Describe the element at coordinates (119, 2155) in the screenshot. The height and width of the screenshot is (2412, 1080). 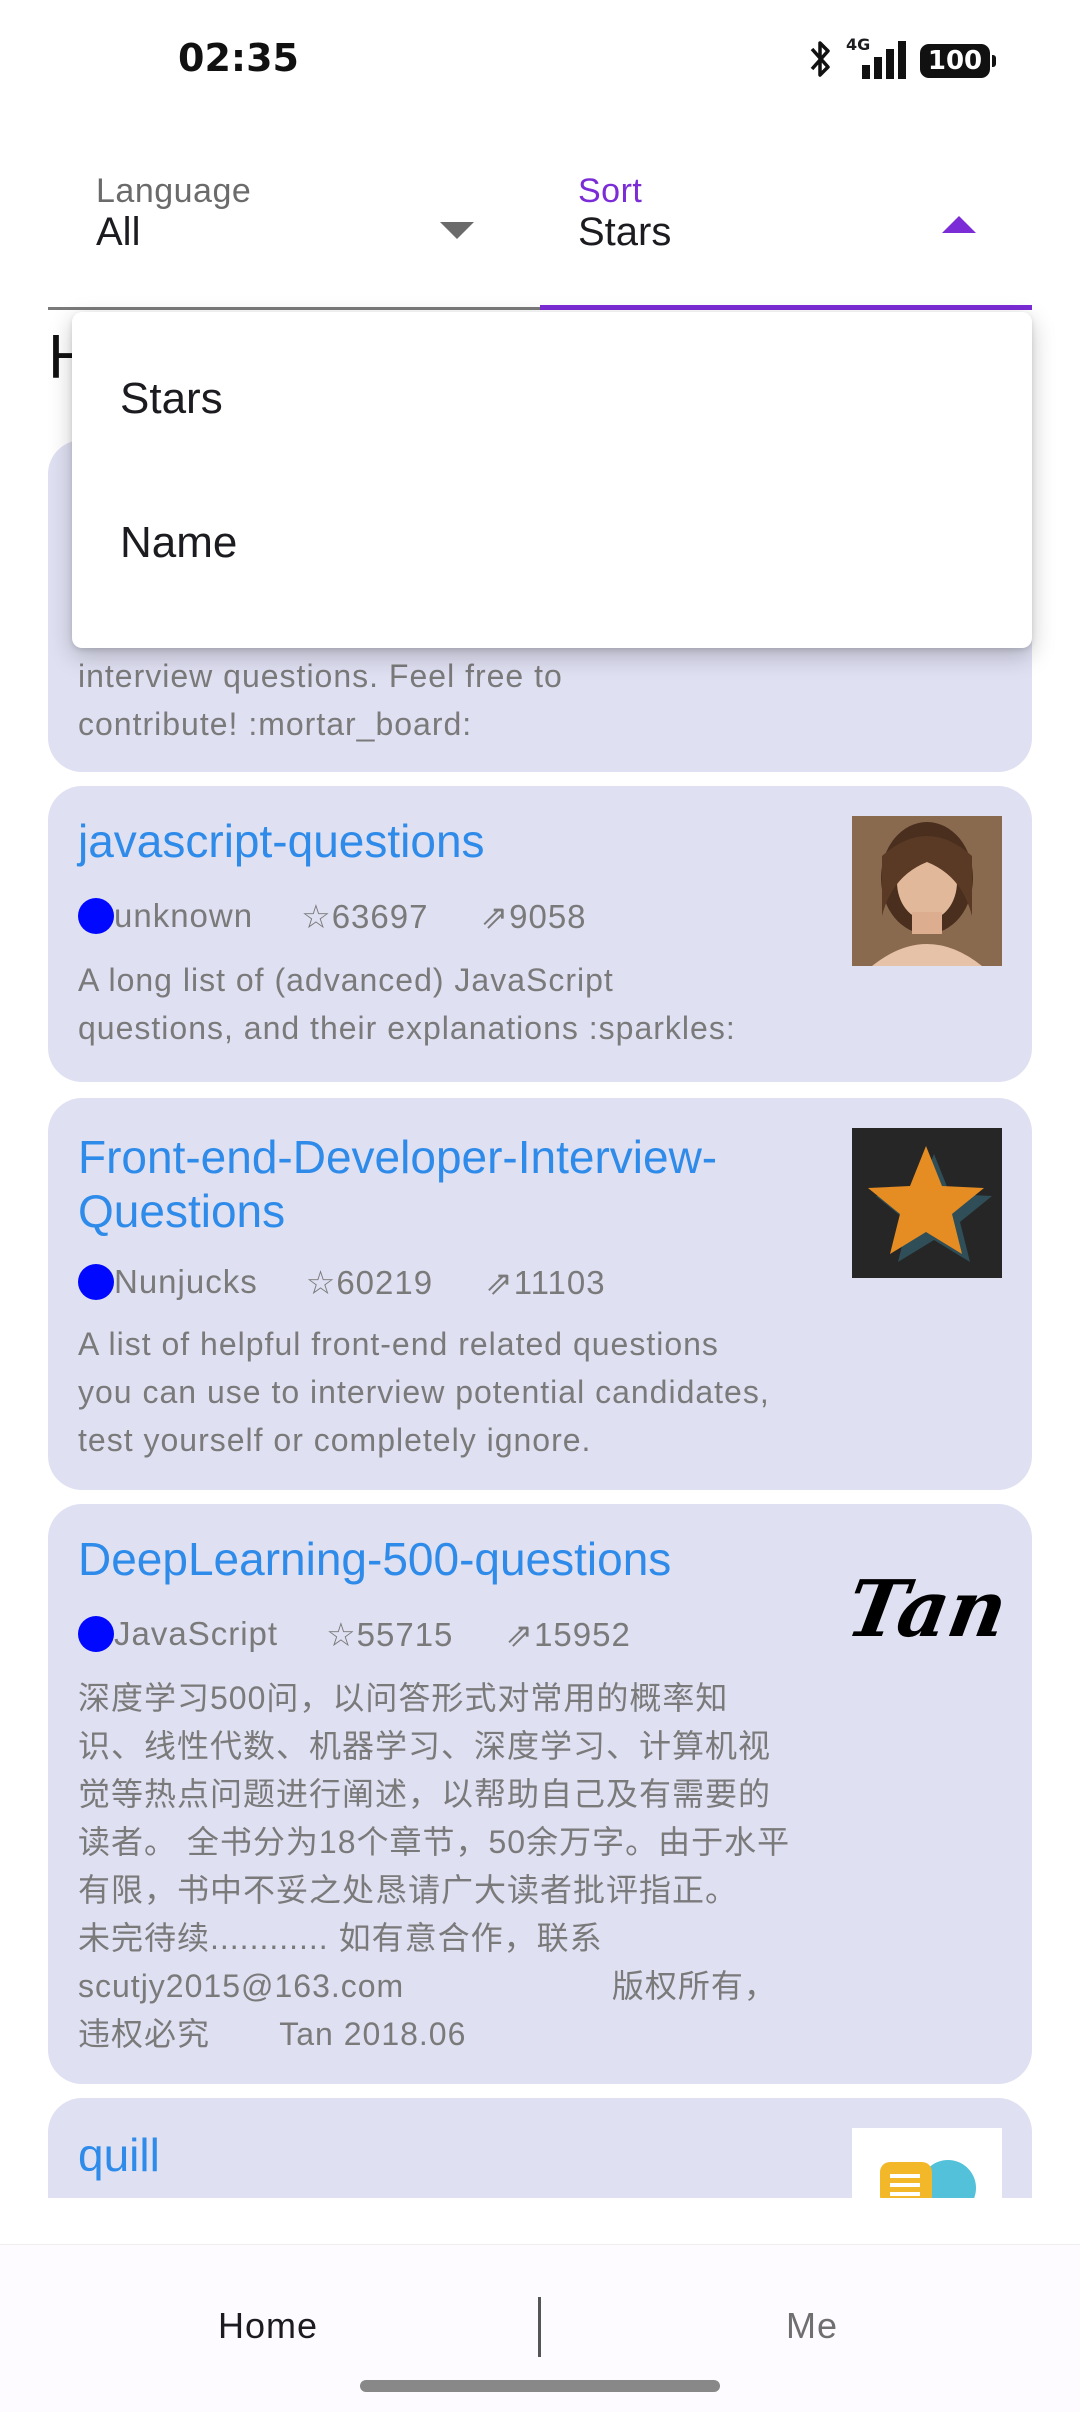
I see `repo-title: quill` at that location.